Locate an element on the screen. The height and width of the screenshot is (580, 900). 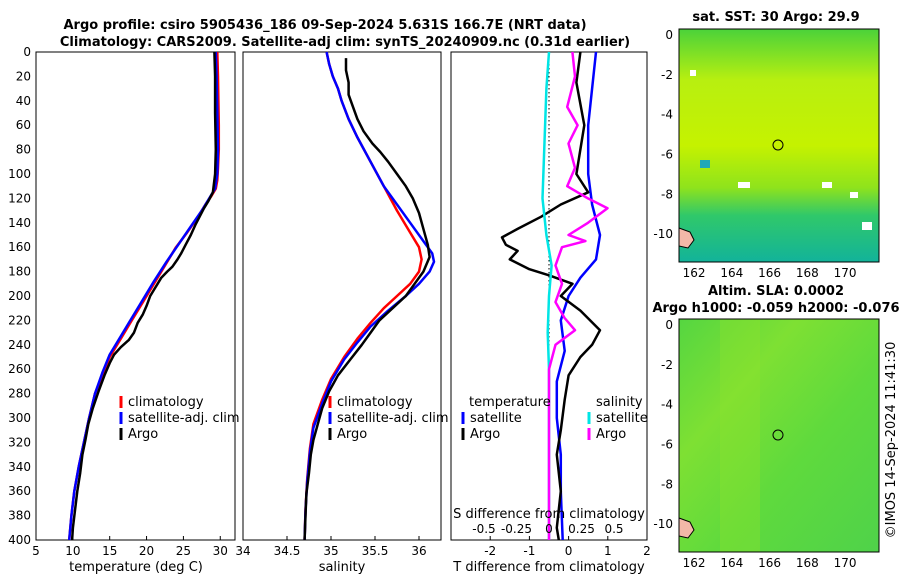
lon-tick-label: 162 is located at coordinates (694, 273).